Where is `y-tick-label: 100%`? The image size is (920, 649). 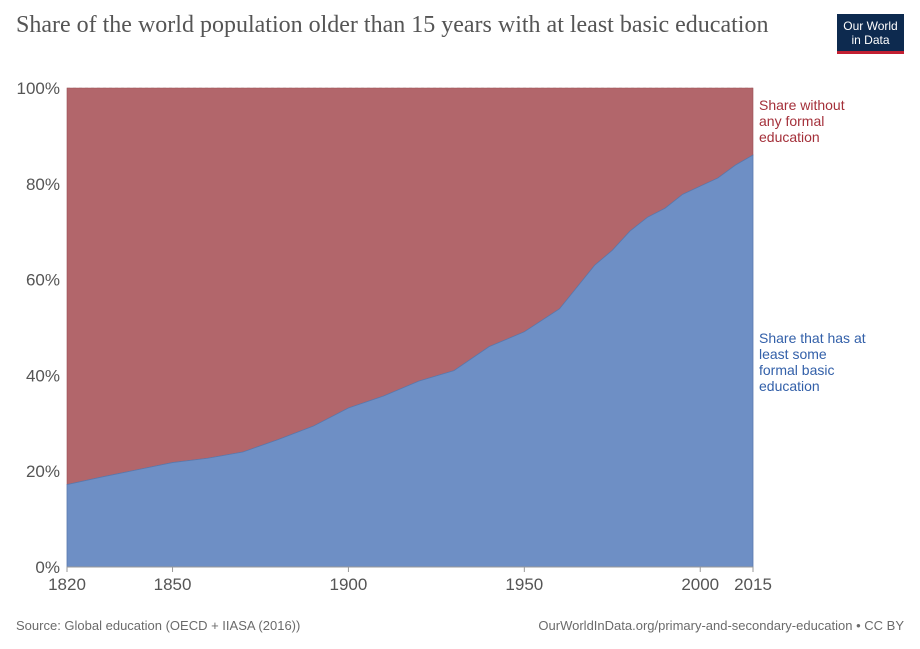 y-tick-label: 100% is located at coordinates (38, 88).